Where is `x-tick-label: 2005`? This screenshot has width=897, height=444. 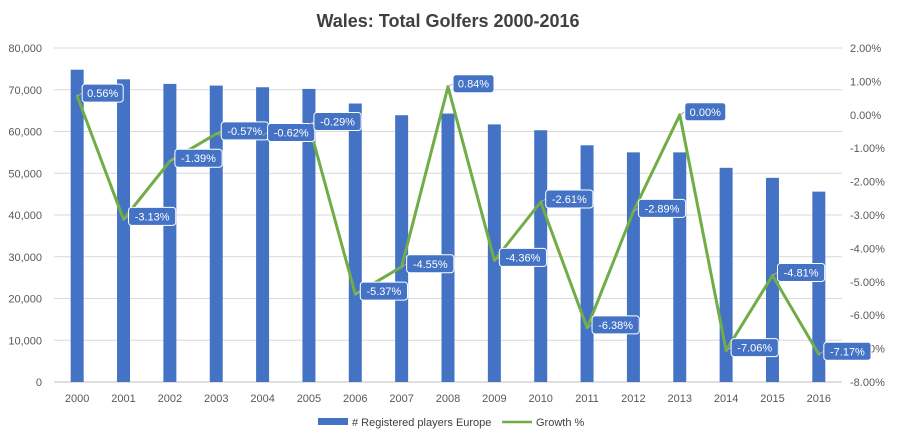 x-tick-label: 2005 is located at coordinates (309, 399).